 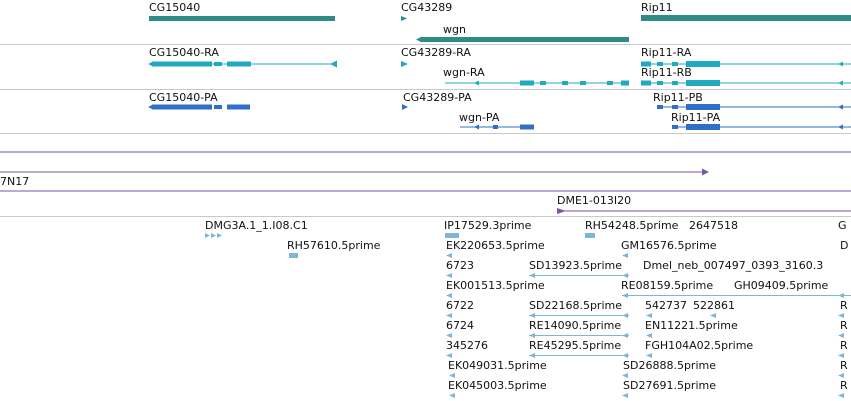 What do you see at coordinates (497, 365) in the screenshot?
I see `est-label: EK049031.5prime` at bounding box center [497, 365].